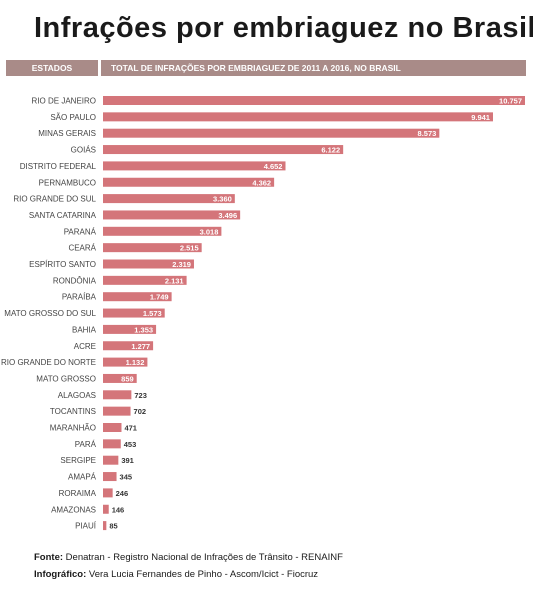 The width and height of the screenshot is (533, 589). Describe the element at coordinates (62, 264) in the screenshot. I see `category-label: ESPÍRITO SANTO` at that location.